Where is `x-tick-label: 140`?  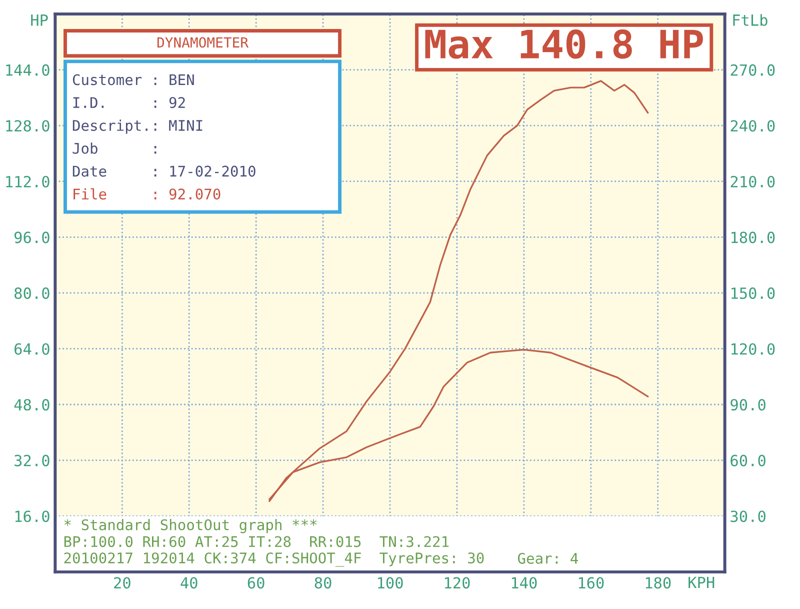 x-tick-label: 140 is located at coordinates (524, 583).